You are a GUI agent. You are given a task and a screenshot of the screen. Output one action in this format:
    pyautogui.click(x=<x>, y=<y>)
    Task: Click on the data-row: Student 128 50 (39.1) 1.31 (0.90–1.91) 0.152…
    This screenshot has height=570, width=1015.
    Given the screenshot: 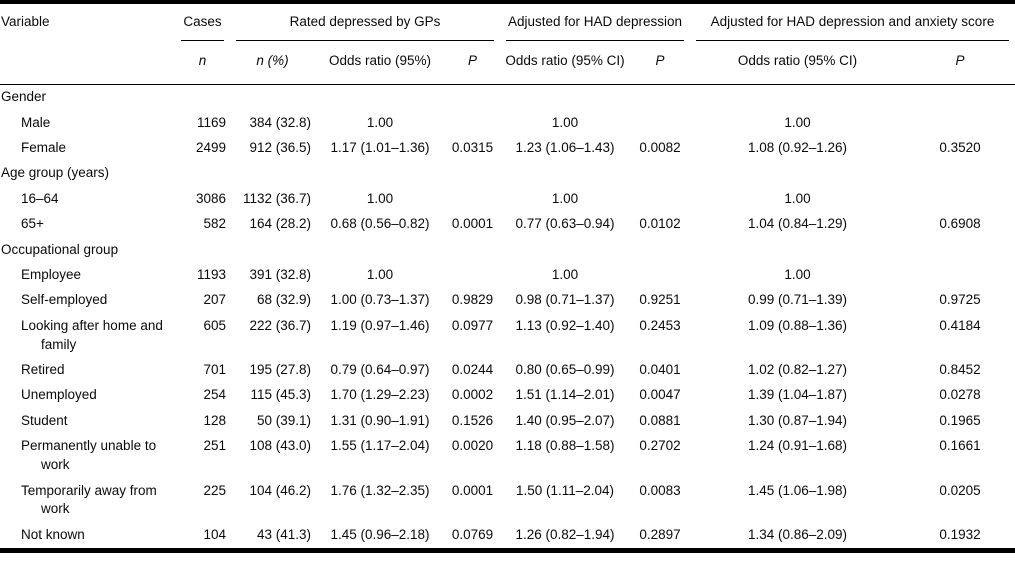 What is the action you would take?
    pyautogui.click(x=507, y=420)
    